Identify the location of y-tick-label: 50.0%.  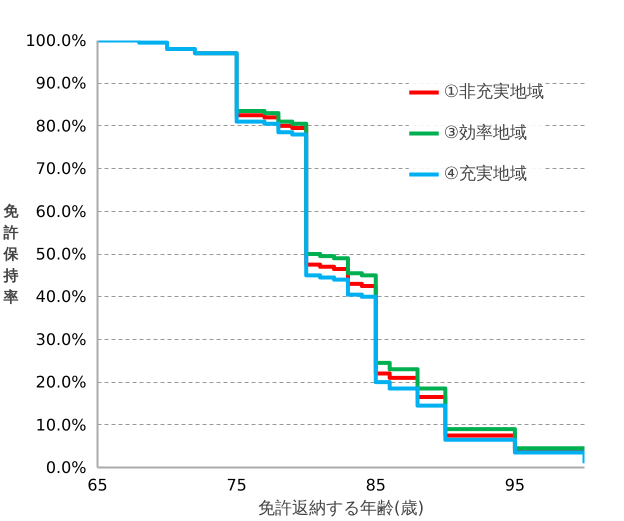
(61, 254).